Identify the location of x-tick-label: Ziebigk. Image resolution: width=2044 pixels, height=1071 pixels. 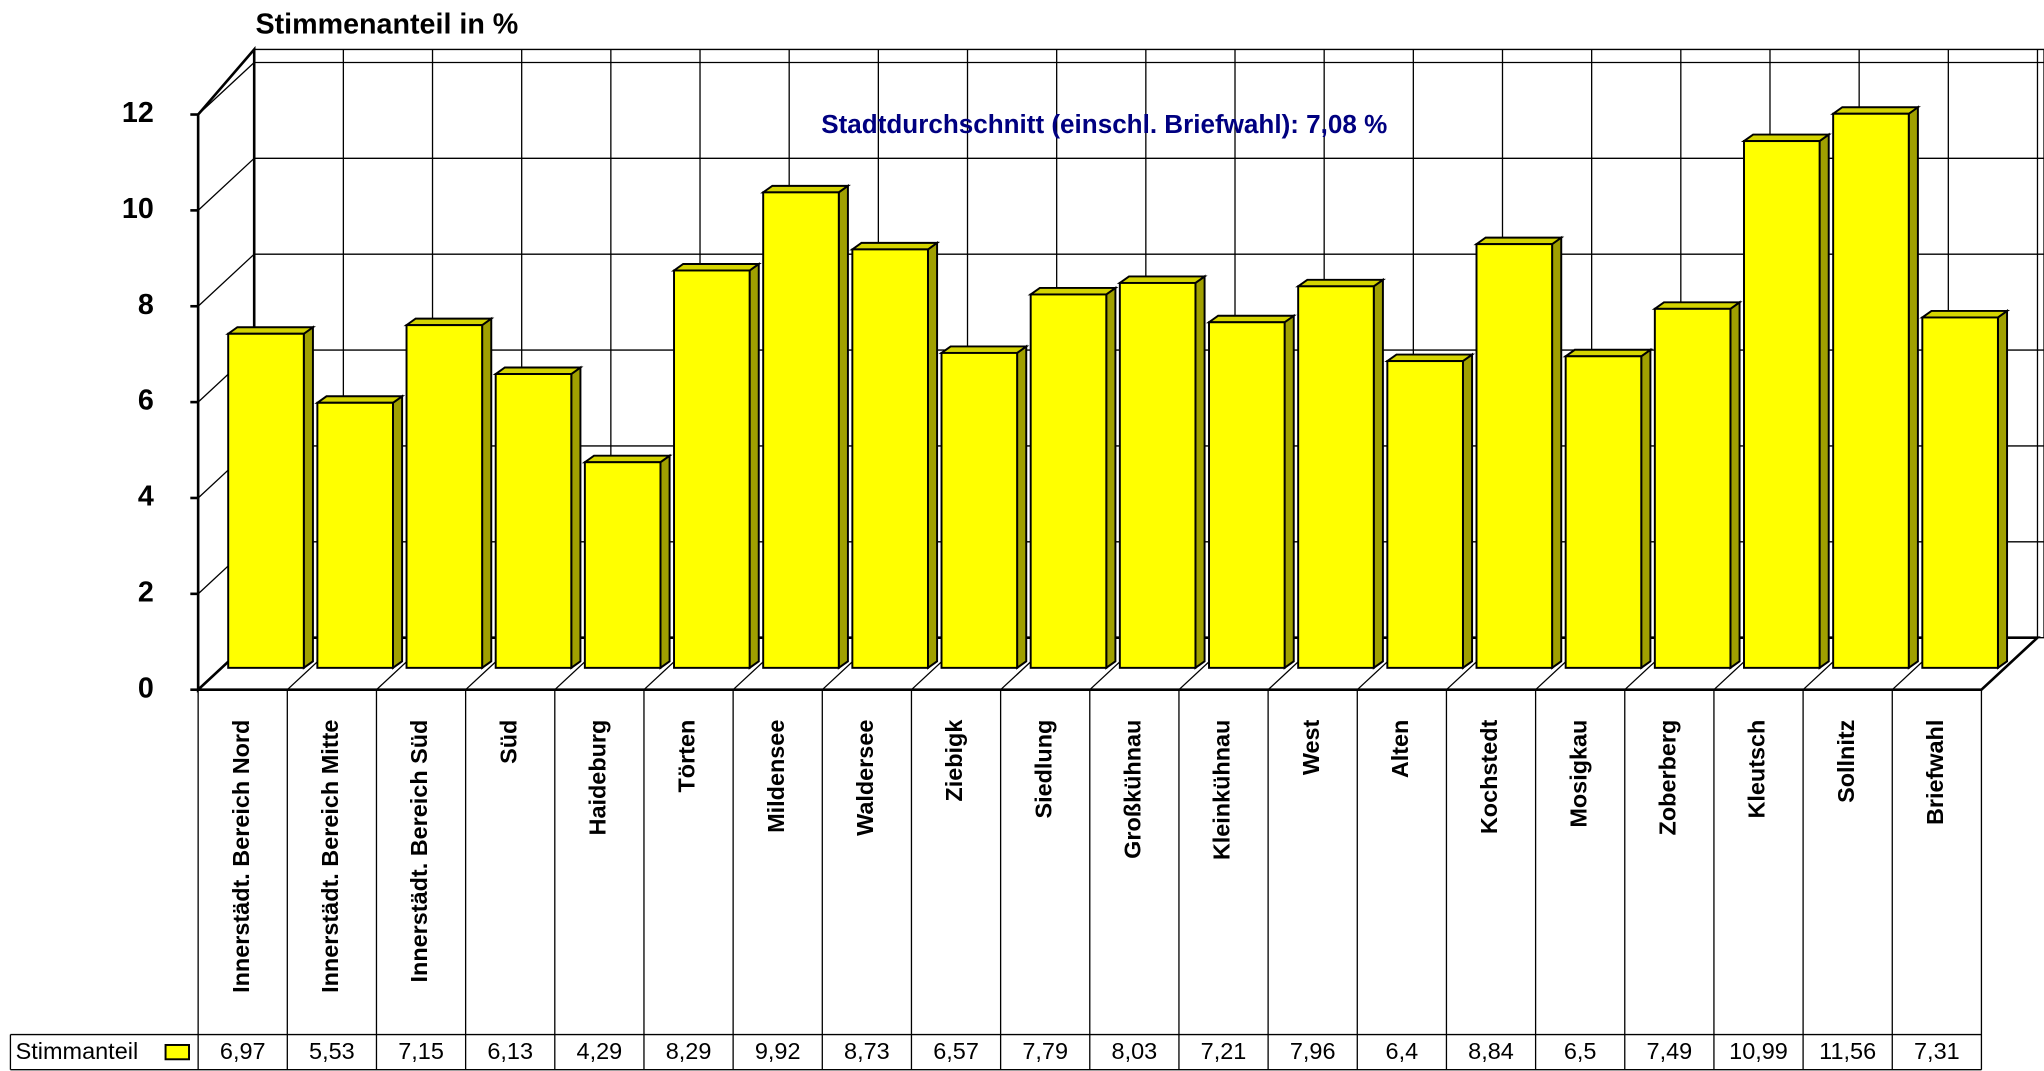
(954, 760).